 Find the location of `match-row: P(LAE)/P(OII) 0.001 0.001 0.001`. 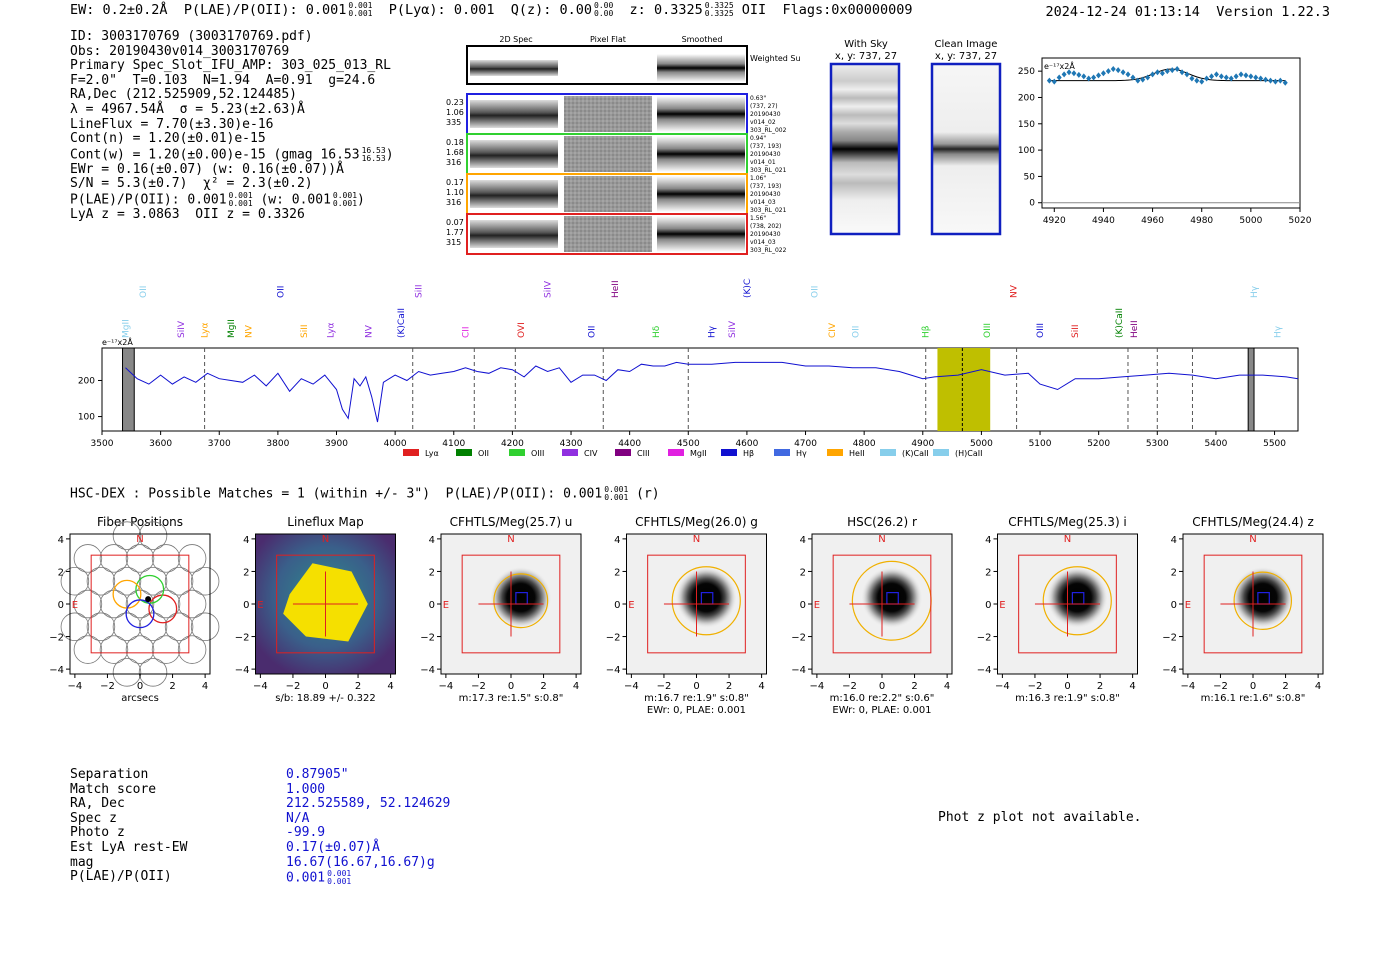

match-row: P(LAE)/P(OII) 0.001 0.001 0.001 is located at coordinates (260, 878).